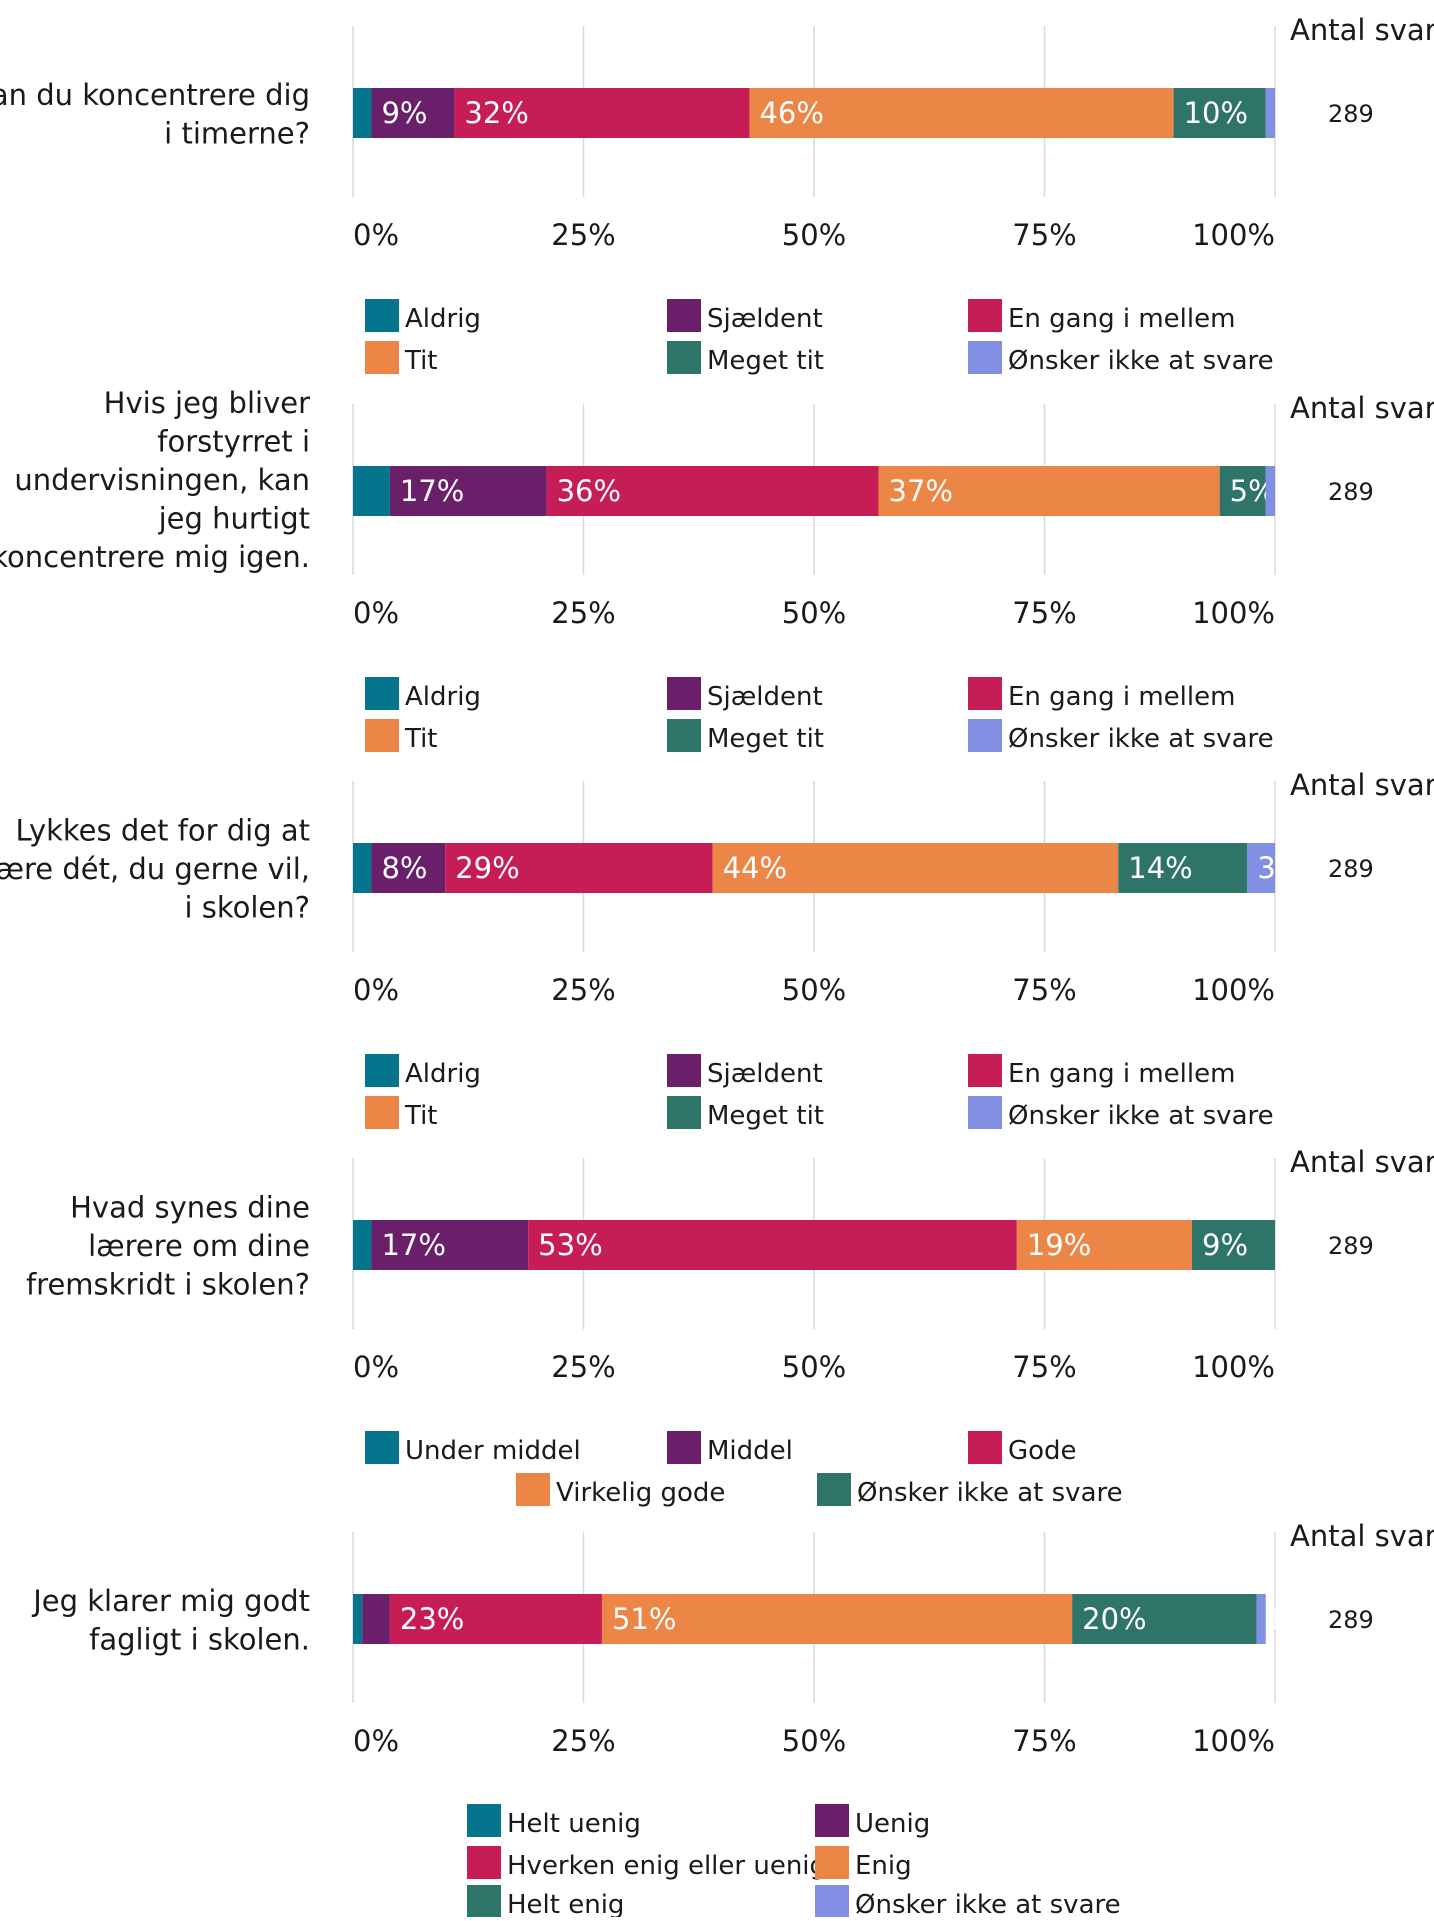  Describe the element at coordinates (1225, 1245) in the screenshot. I see `bar-data-label: 9%` at that location.